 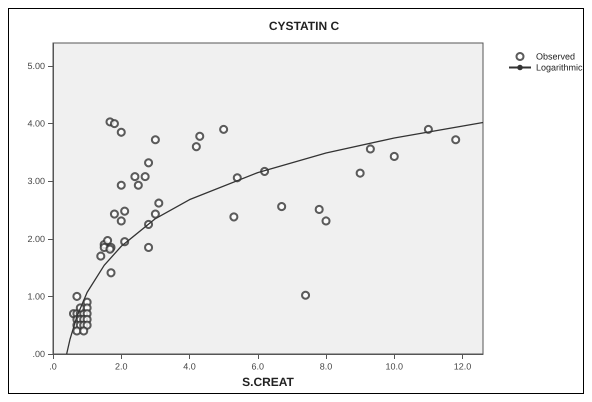 What do you see at coordinates (258, 367) in the screenshot?
I see `x-tick-label: 6.0` at bounding box center [258, 367].